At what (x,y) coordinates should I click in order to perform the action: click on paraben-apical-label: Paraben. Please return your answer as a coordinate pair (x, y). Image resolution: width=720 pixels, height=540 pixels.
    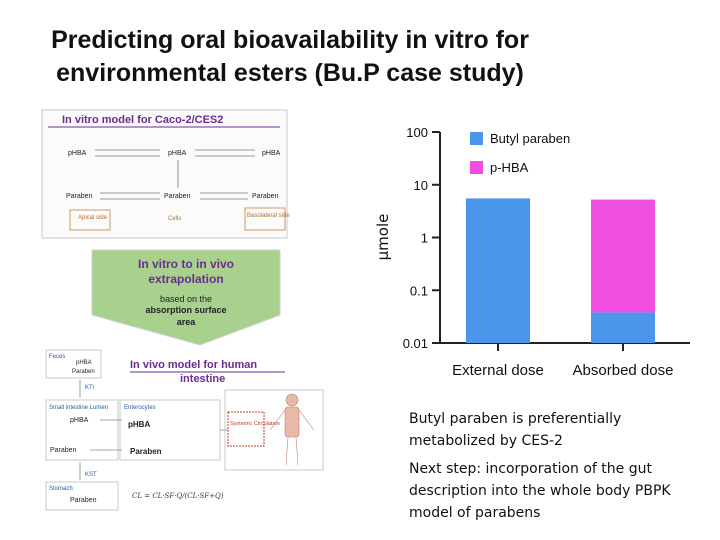
    Looking at the image, I should click on (79, 196).